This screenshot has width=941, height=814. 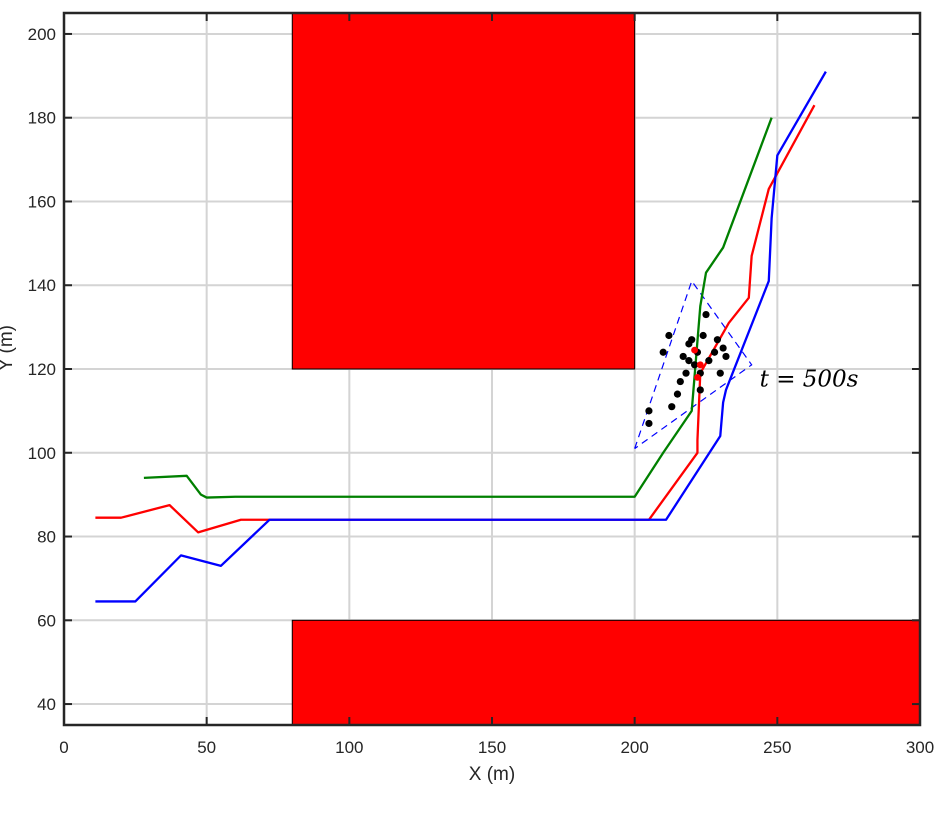 What do you see at coordinates (46, 704) in the screenshot?
I see `y-tick-label: 40` at bounding box center [46, 704].